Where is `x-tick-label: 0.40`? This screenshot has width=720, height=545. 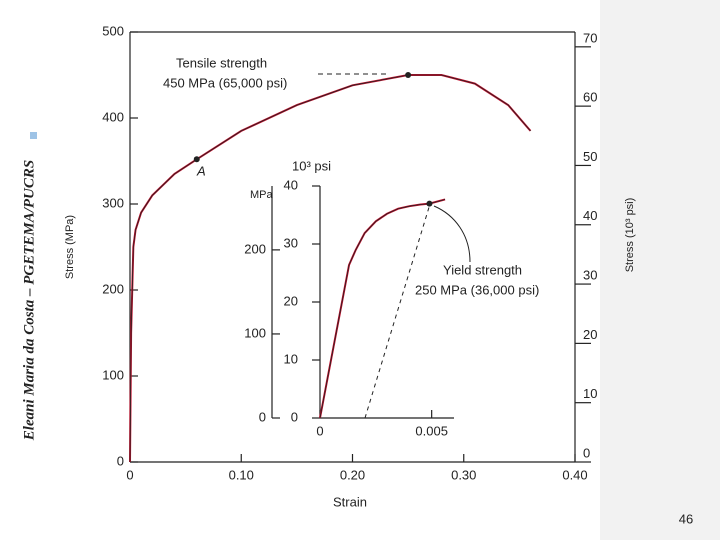 x-tick-label: 0.40 is located at coordinates (574, 474).